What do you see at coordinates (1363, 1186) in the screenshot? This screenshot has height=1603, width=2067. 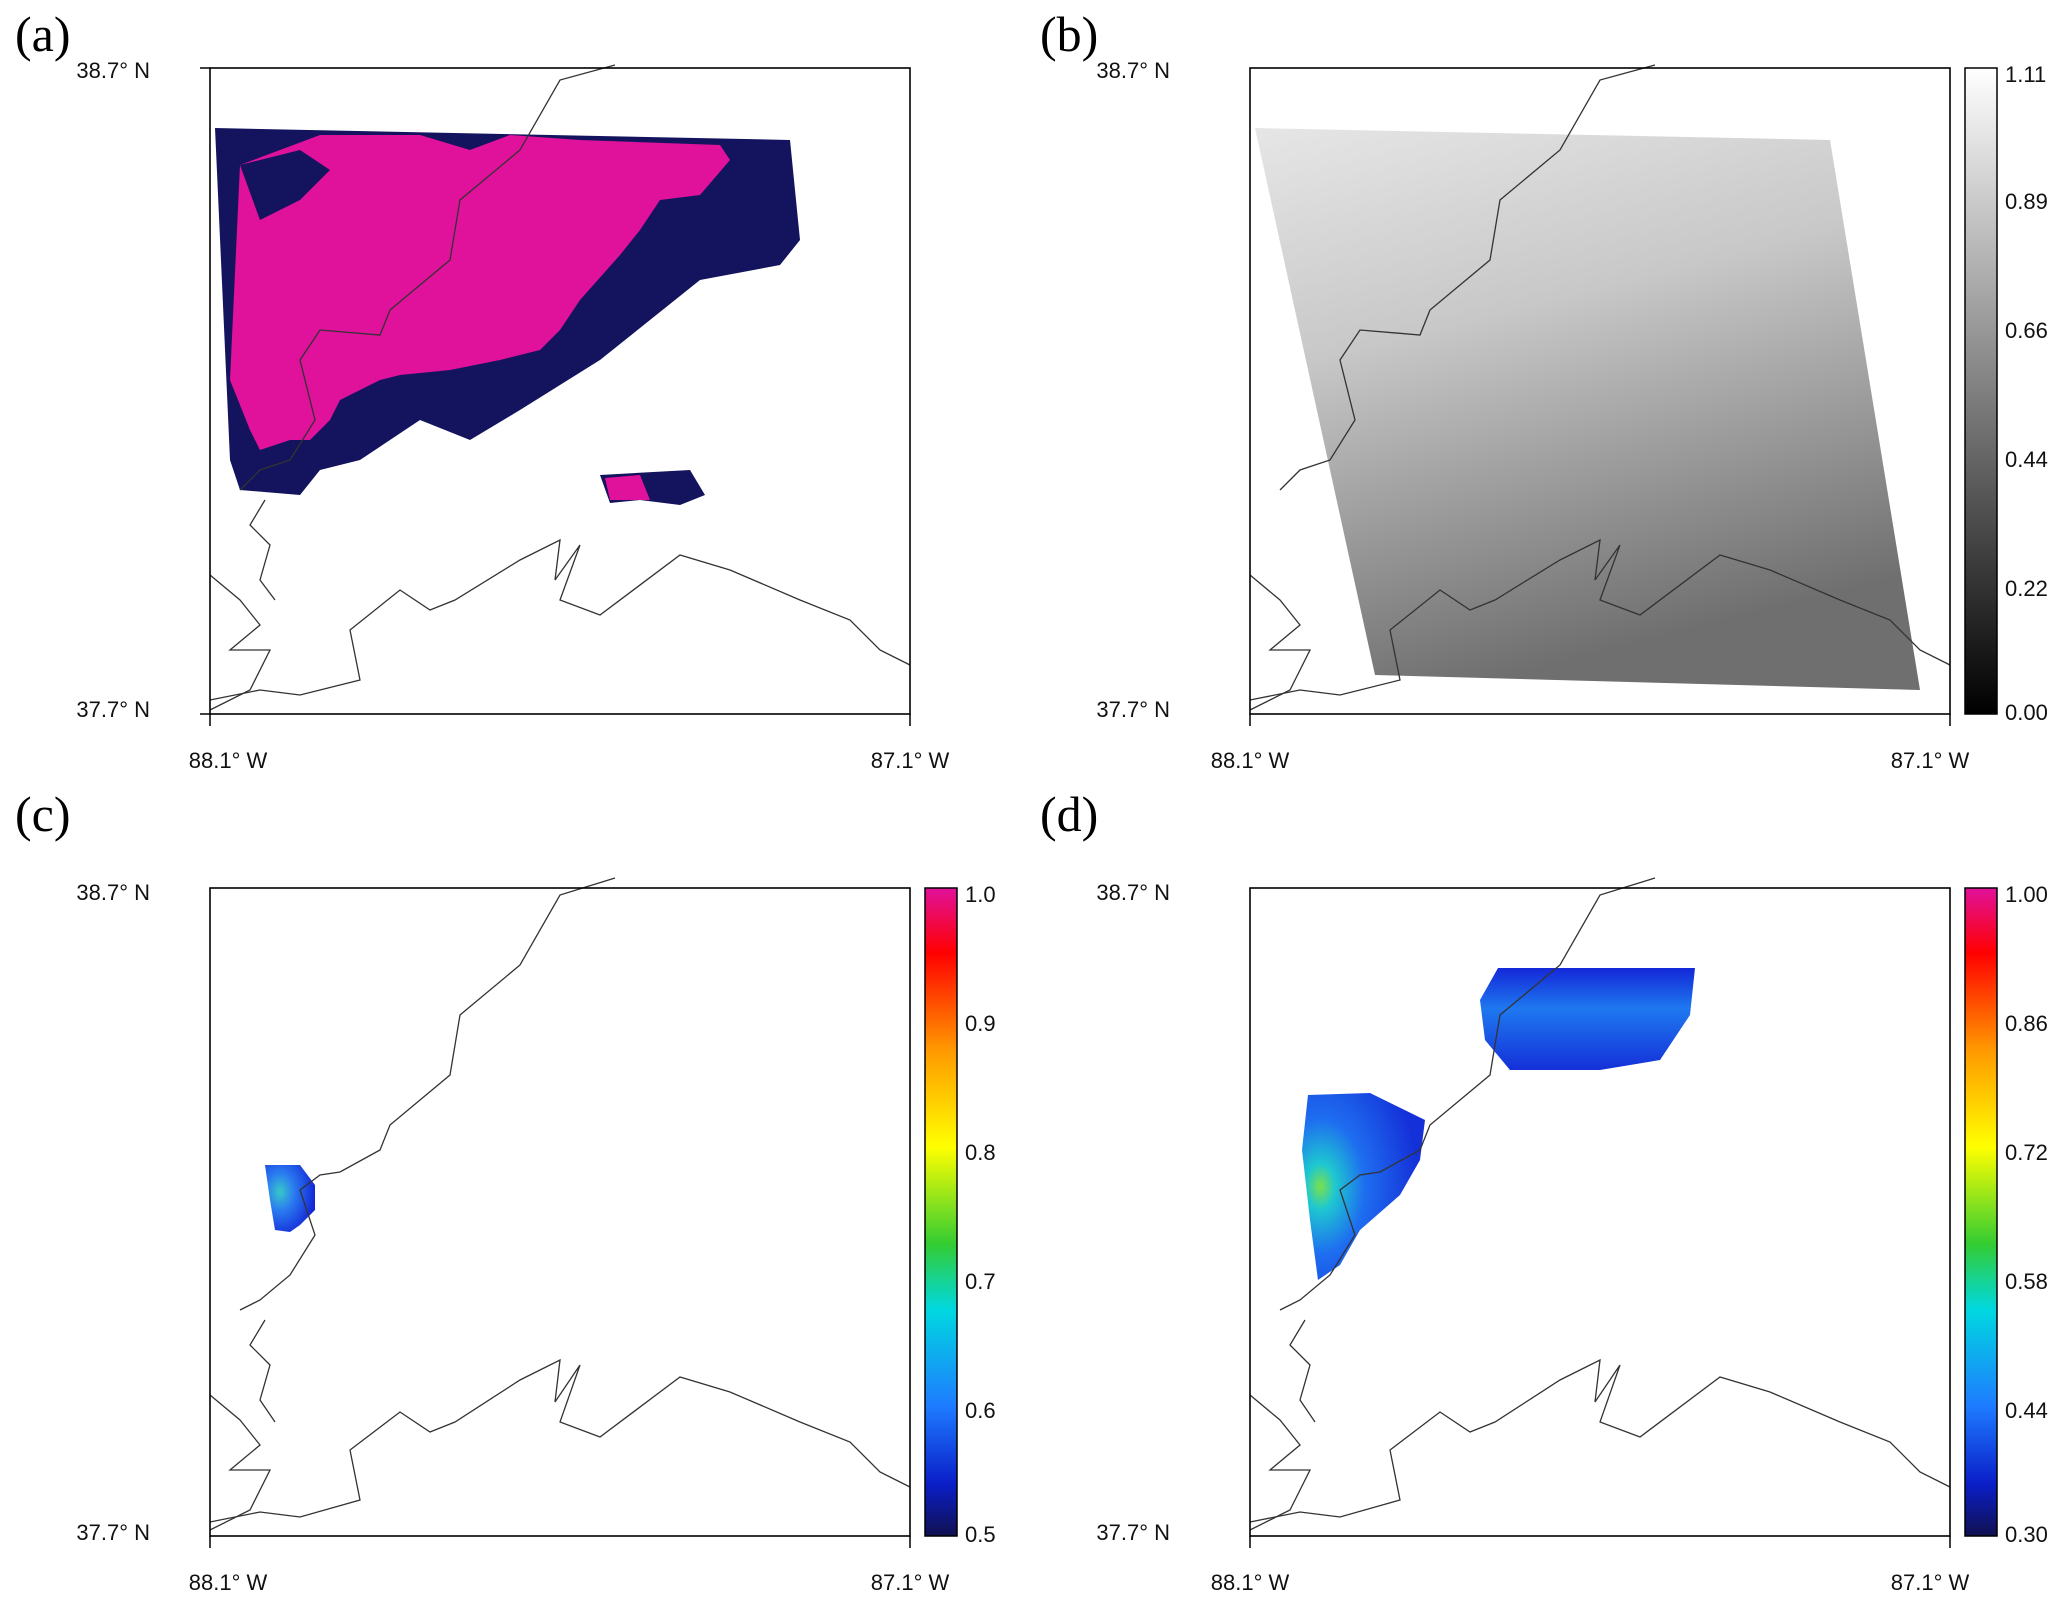 I see `probability-blob-lower` at bounding box center [1363, 1186].